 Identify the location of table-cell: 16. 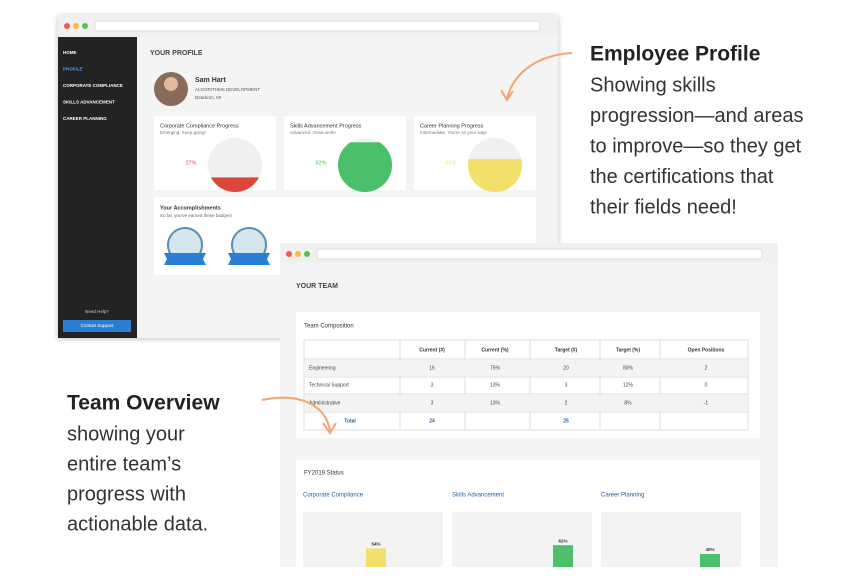
(432, 368).